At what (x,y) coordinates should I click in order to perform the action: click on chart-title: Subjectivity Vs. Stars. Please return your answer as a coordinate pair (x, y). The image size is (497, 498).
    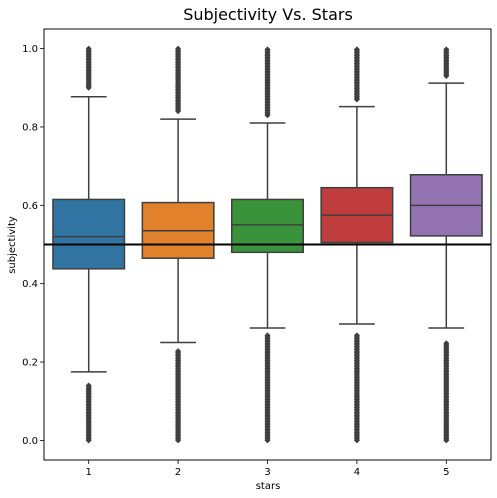
    Looking at the image, I should click on (268, 14).